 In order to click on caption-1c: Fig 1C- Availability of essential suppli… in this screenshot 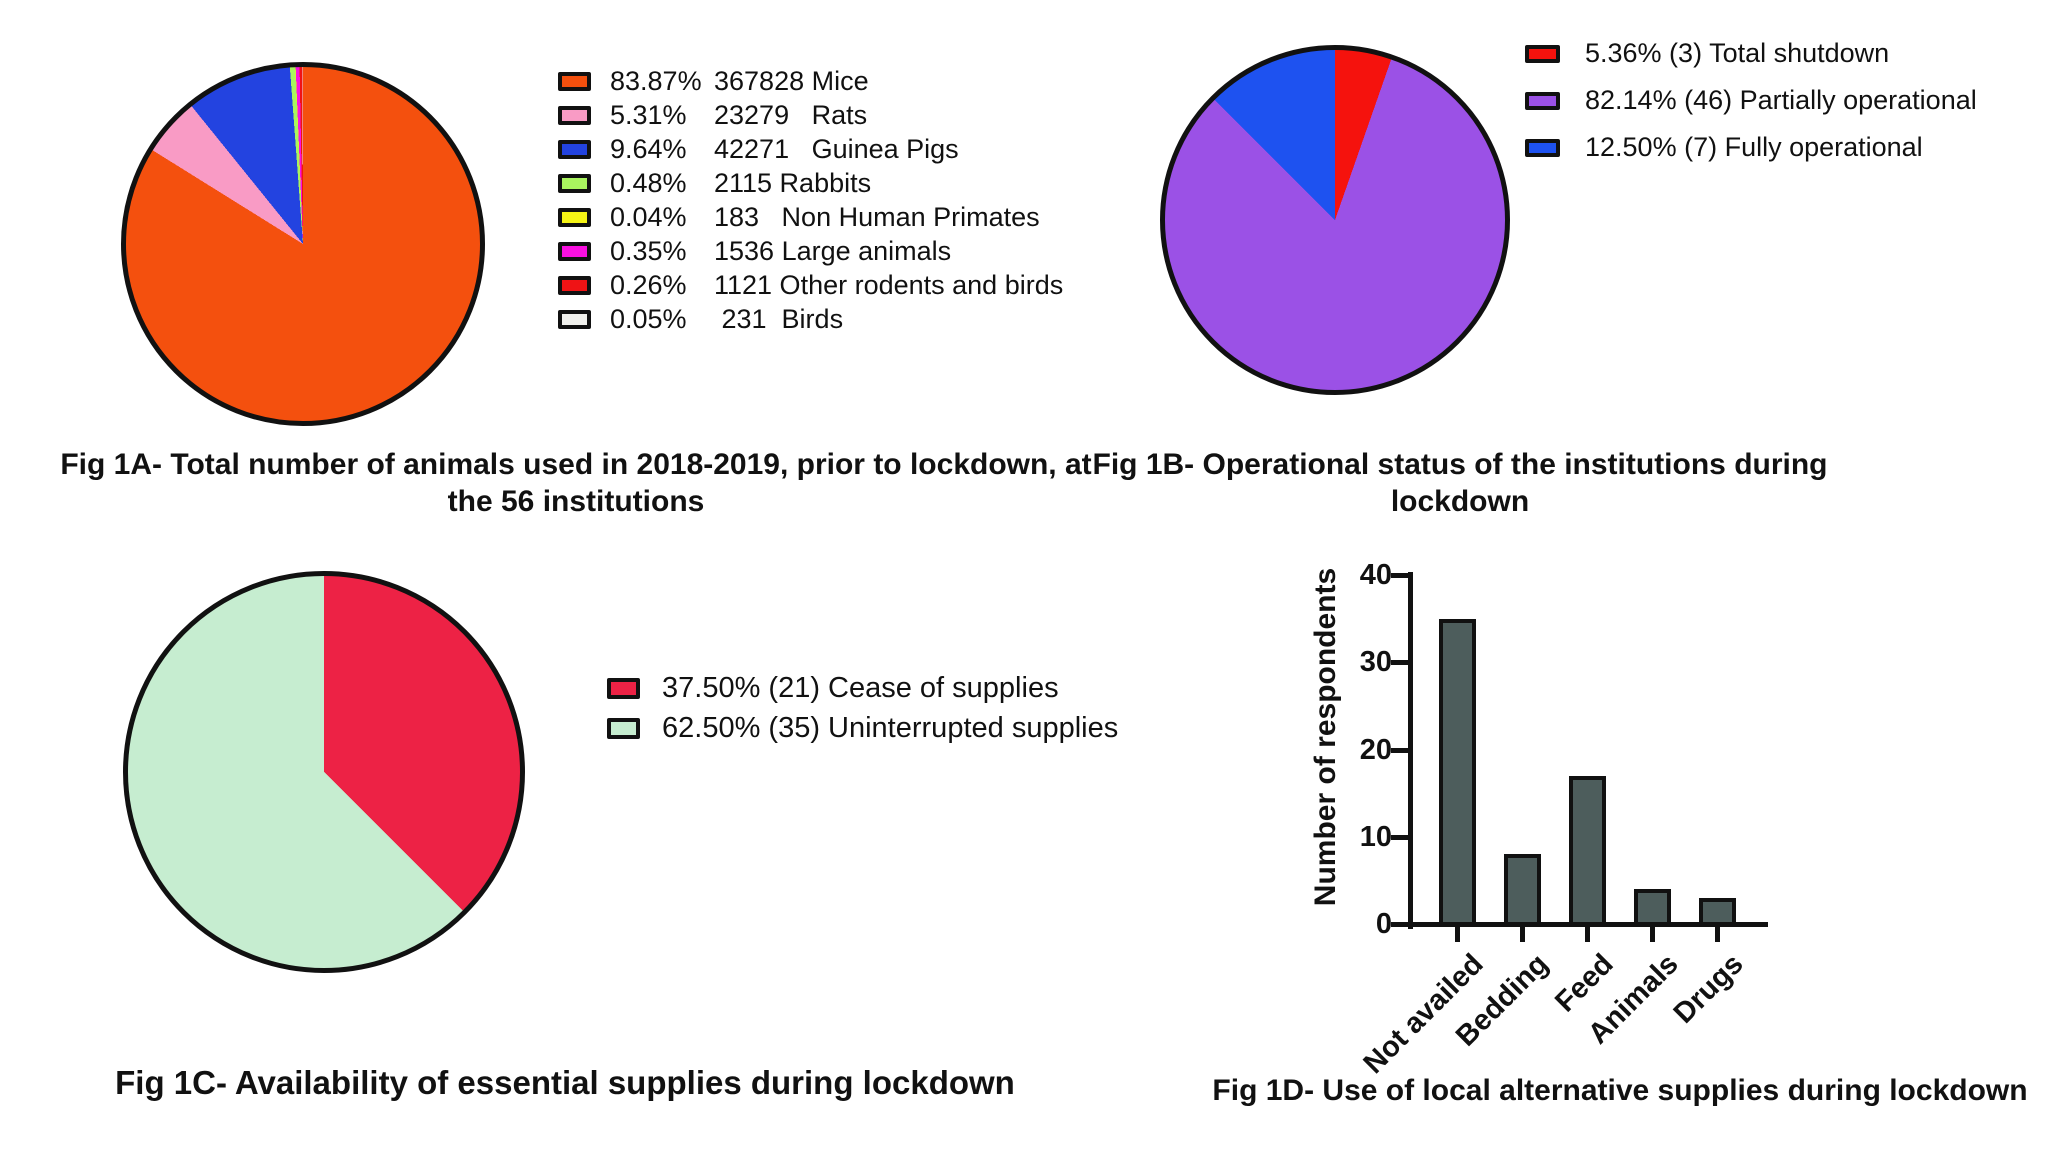, I will do `click(565, 1082)`.